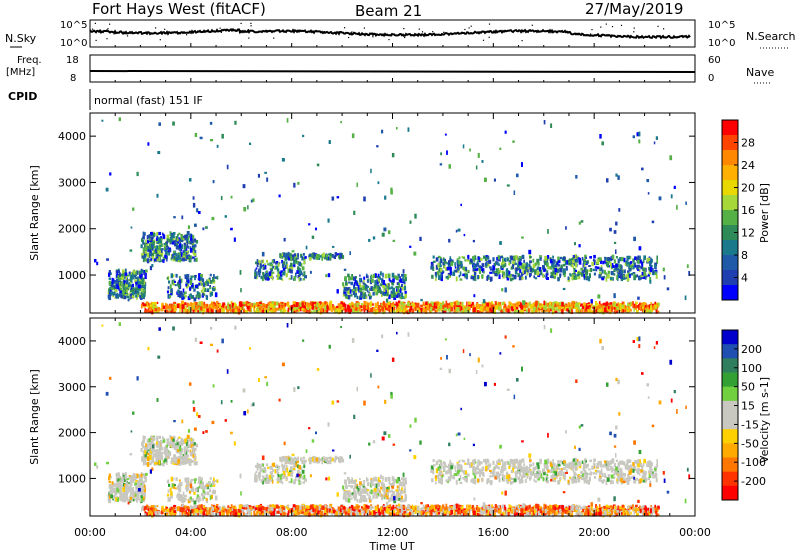 Image resolution: width=800 pixels, height=554 pixels. I want to click on nsky-trace, so click(390, 32).